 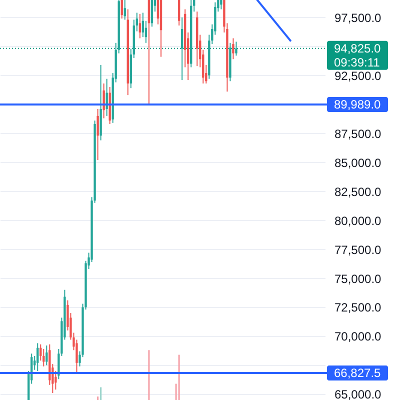 What do you see at coordinates (358, 221) in the screenshot?
I see `y-tick-label: 80,000.0` at bounding box center [358, 221].